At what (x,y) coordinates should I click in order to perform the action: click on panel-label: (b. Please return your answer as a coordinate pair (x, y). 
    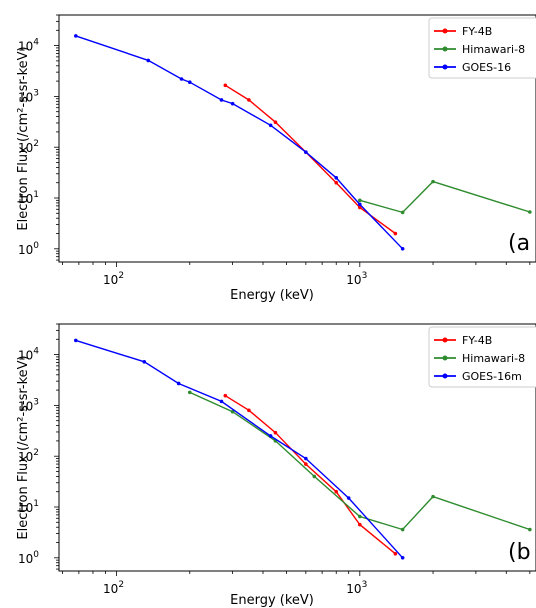
    Looking at the image, I should click on (519, 552).